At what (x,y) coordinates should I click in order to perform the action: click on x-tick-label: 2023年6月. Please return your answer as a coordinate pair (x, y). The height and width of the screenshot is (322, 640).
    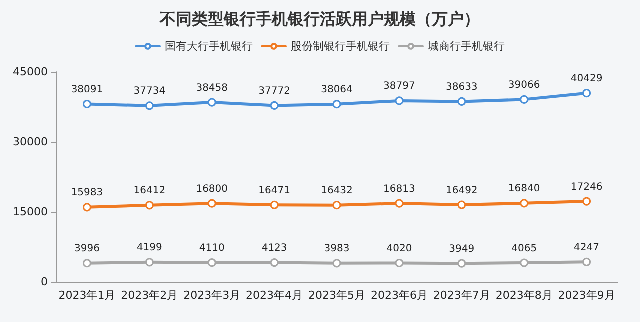
    Looking at the image, I should click on (399, 295).